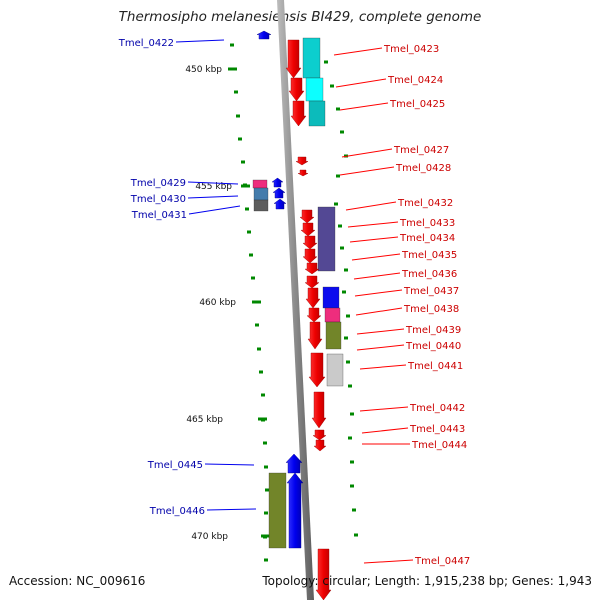  Describe the element at coordinates (146, 43) in the screenshot. I see `gene-label-forward: Tmel_0422` at that location.